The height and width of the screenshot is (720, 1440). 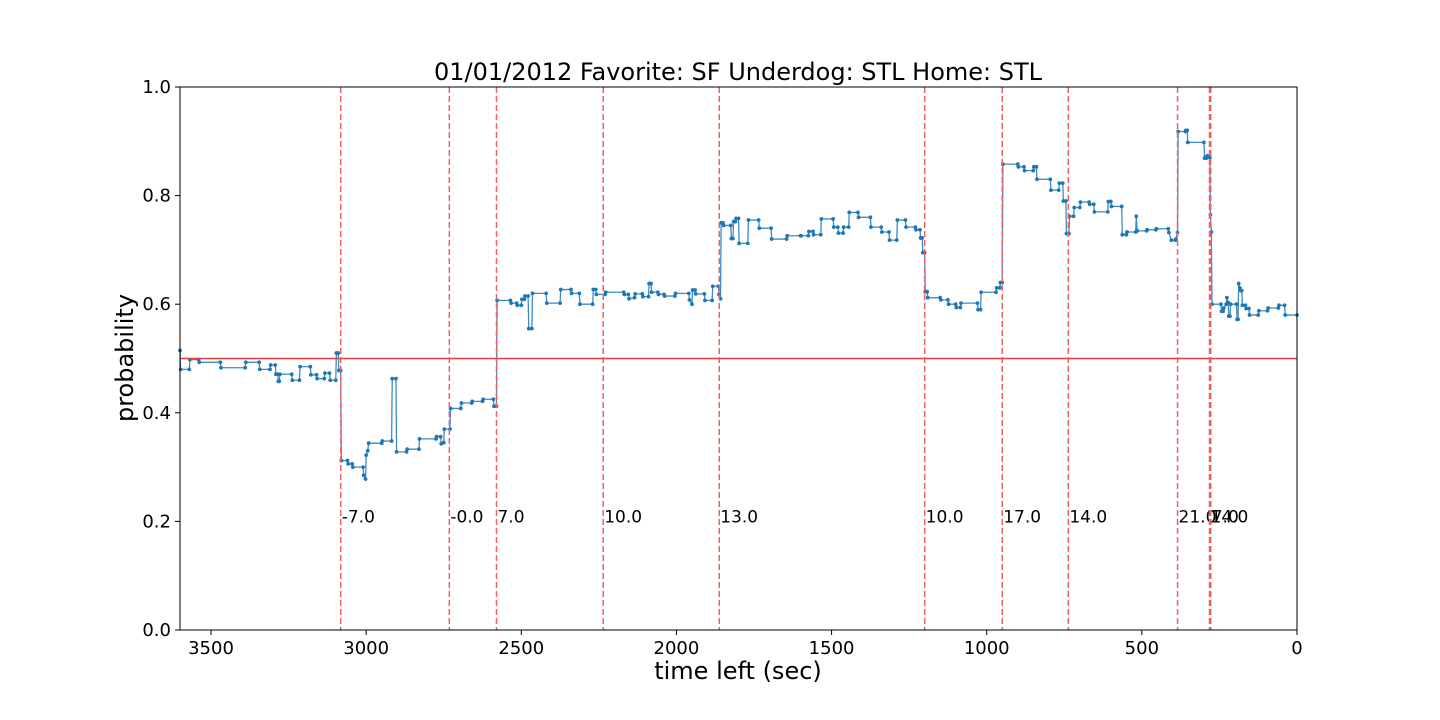 What do you see at coordinates (1296, 648) in the screenshot?
I see `x-tick-label: 0` at bounding box center [1296, 648].